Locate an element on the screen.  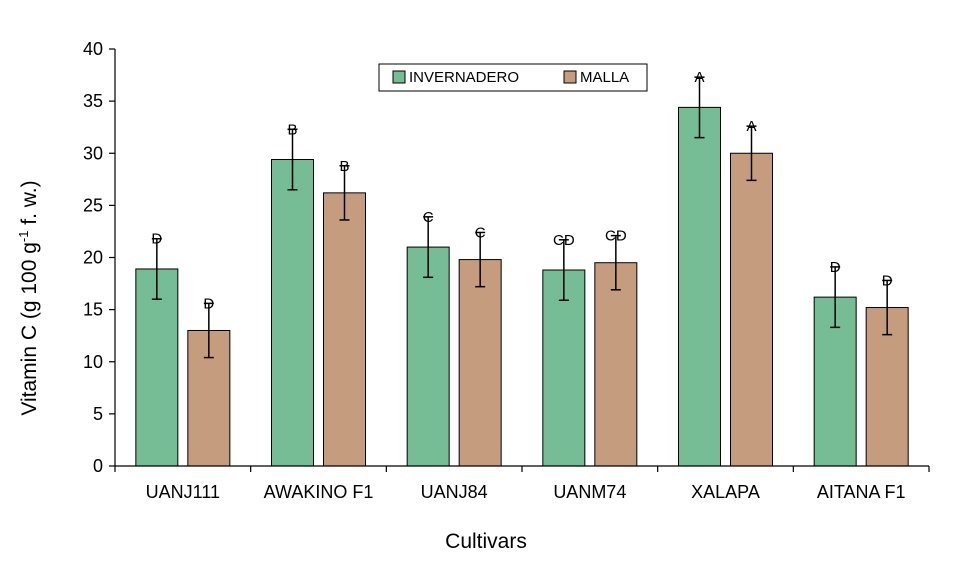
x-tick-label-4: UANM74 is located at coordinates (589, 492).